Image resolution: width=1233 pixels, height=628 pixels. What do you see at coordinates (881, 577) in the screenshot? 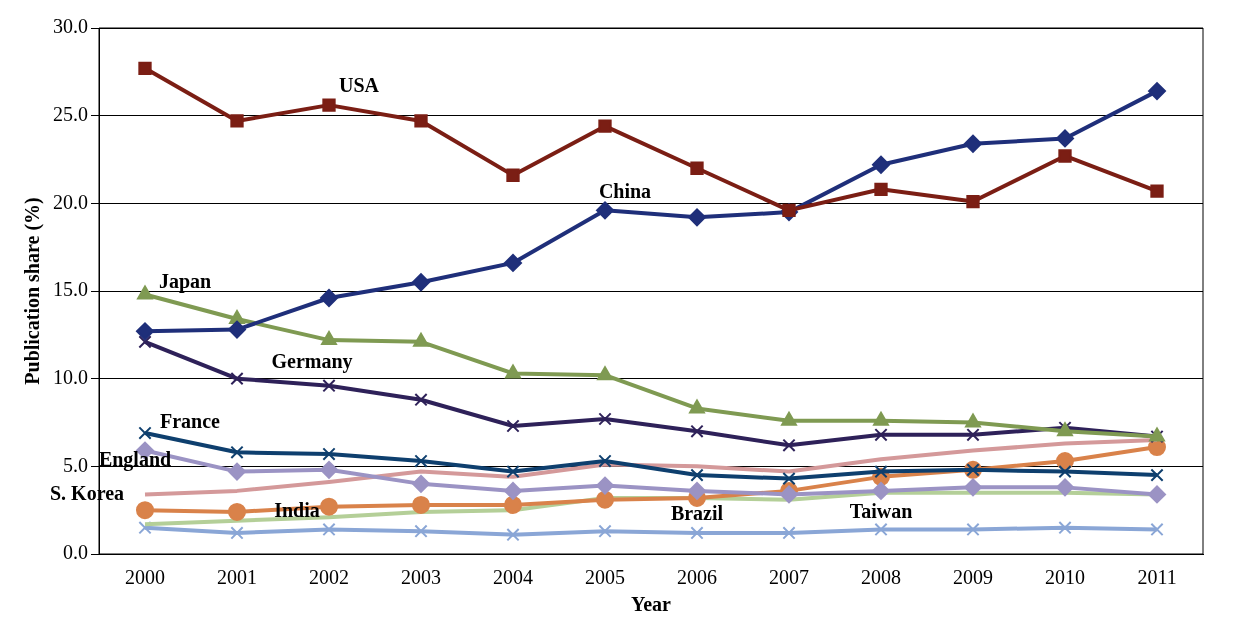
I see `x-tick-label: 2008` at bounding box center [881, 577].